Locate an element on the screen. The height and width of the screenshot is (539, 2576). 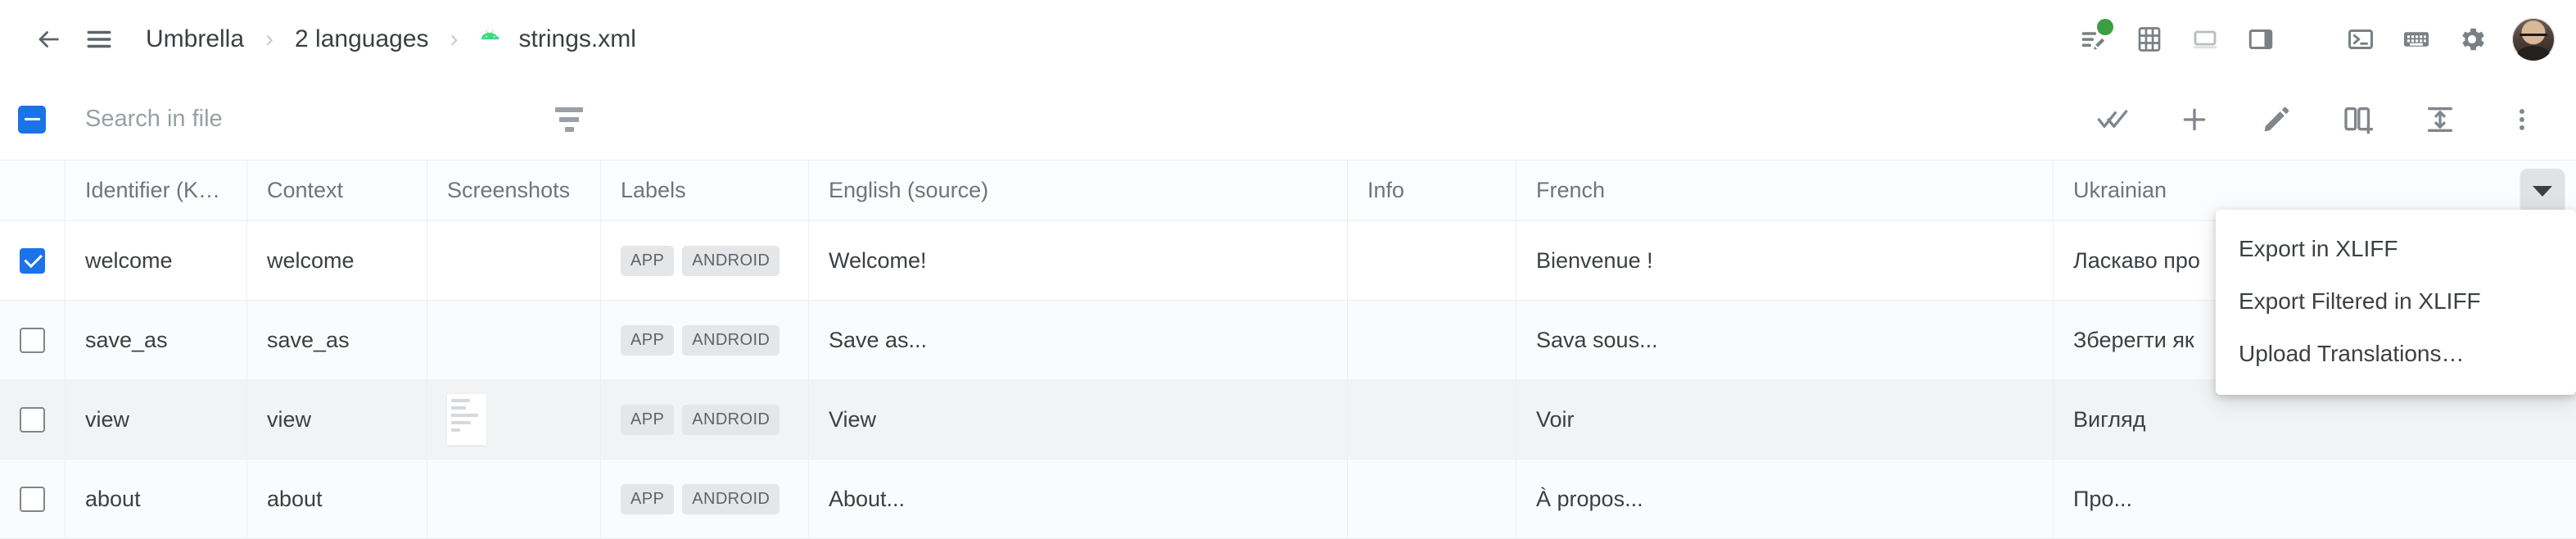
breadcrumb: Umbrella › 2 languages › strings.xml is located at coordinates (390, 39).